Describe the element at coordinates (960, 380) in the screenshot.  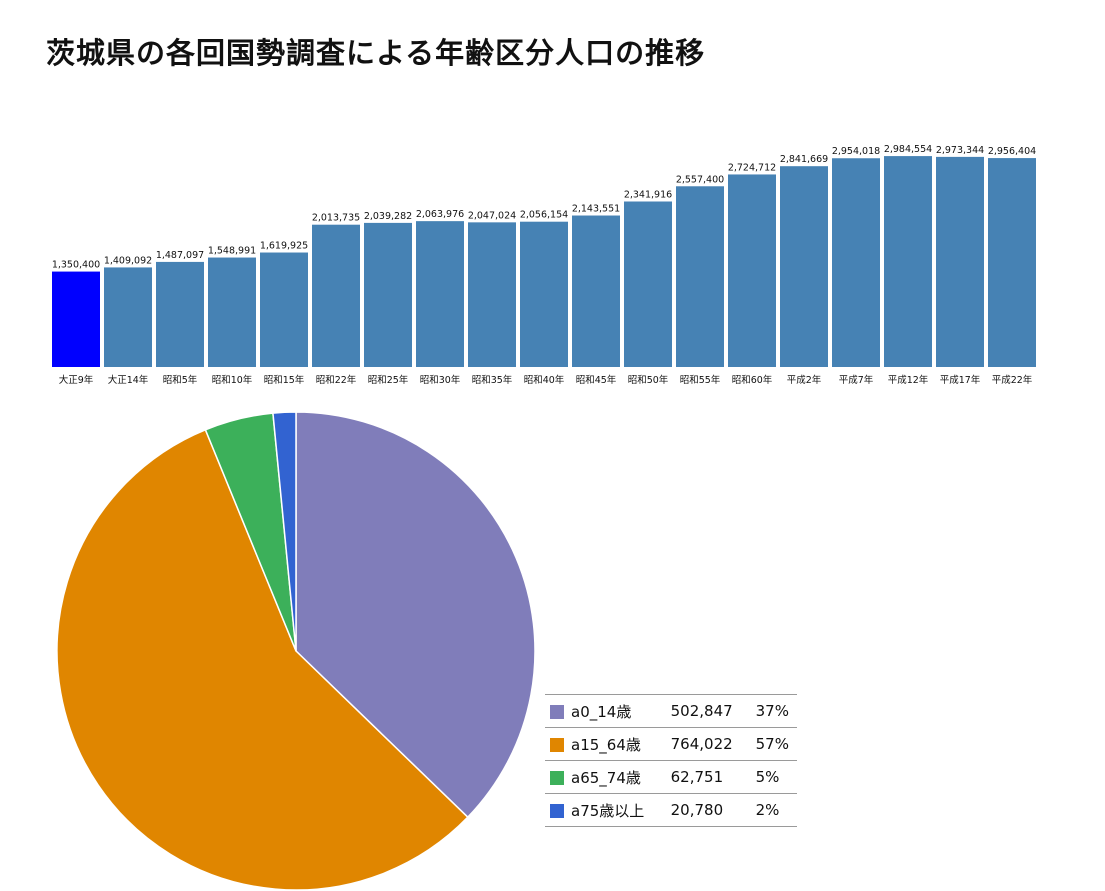
I see `bar-category-label: 平成17年` at that location.